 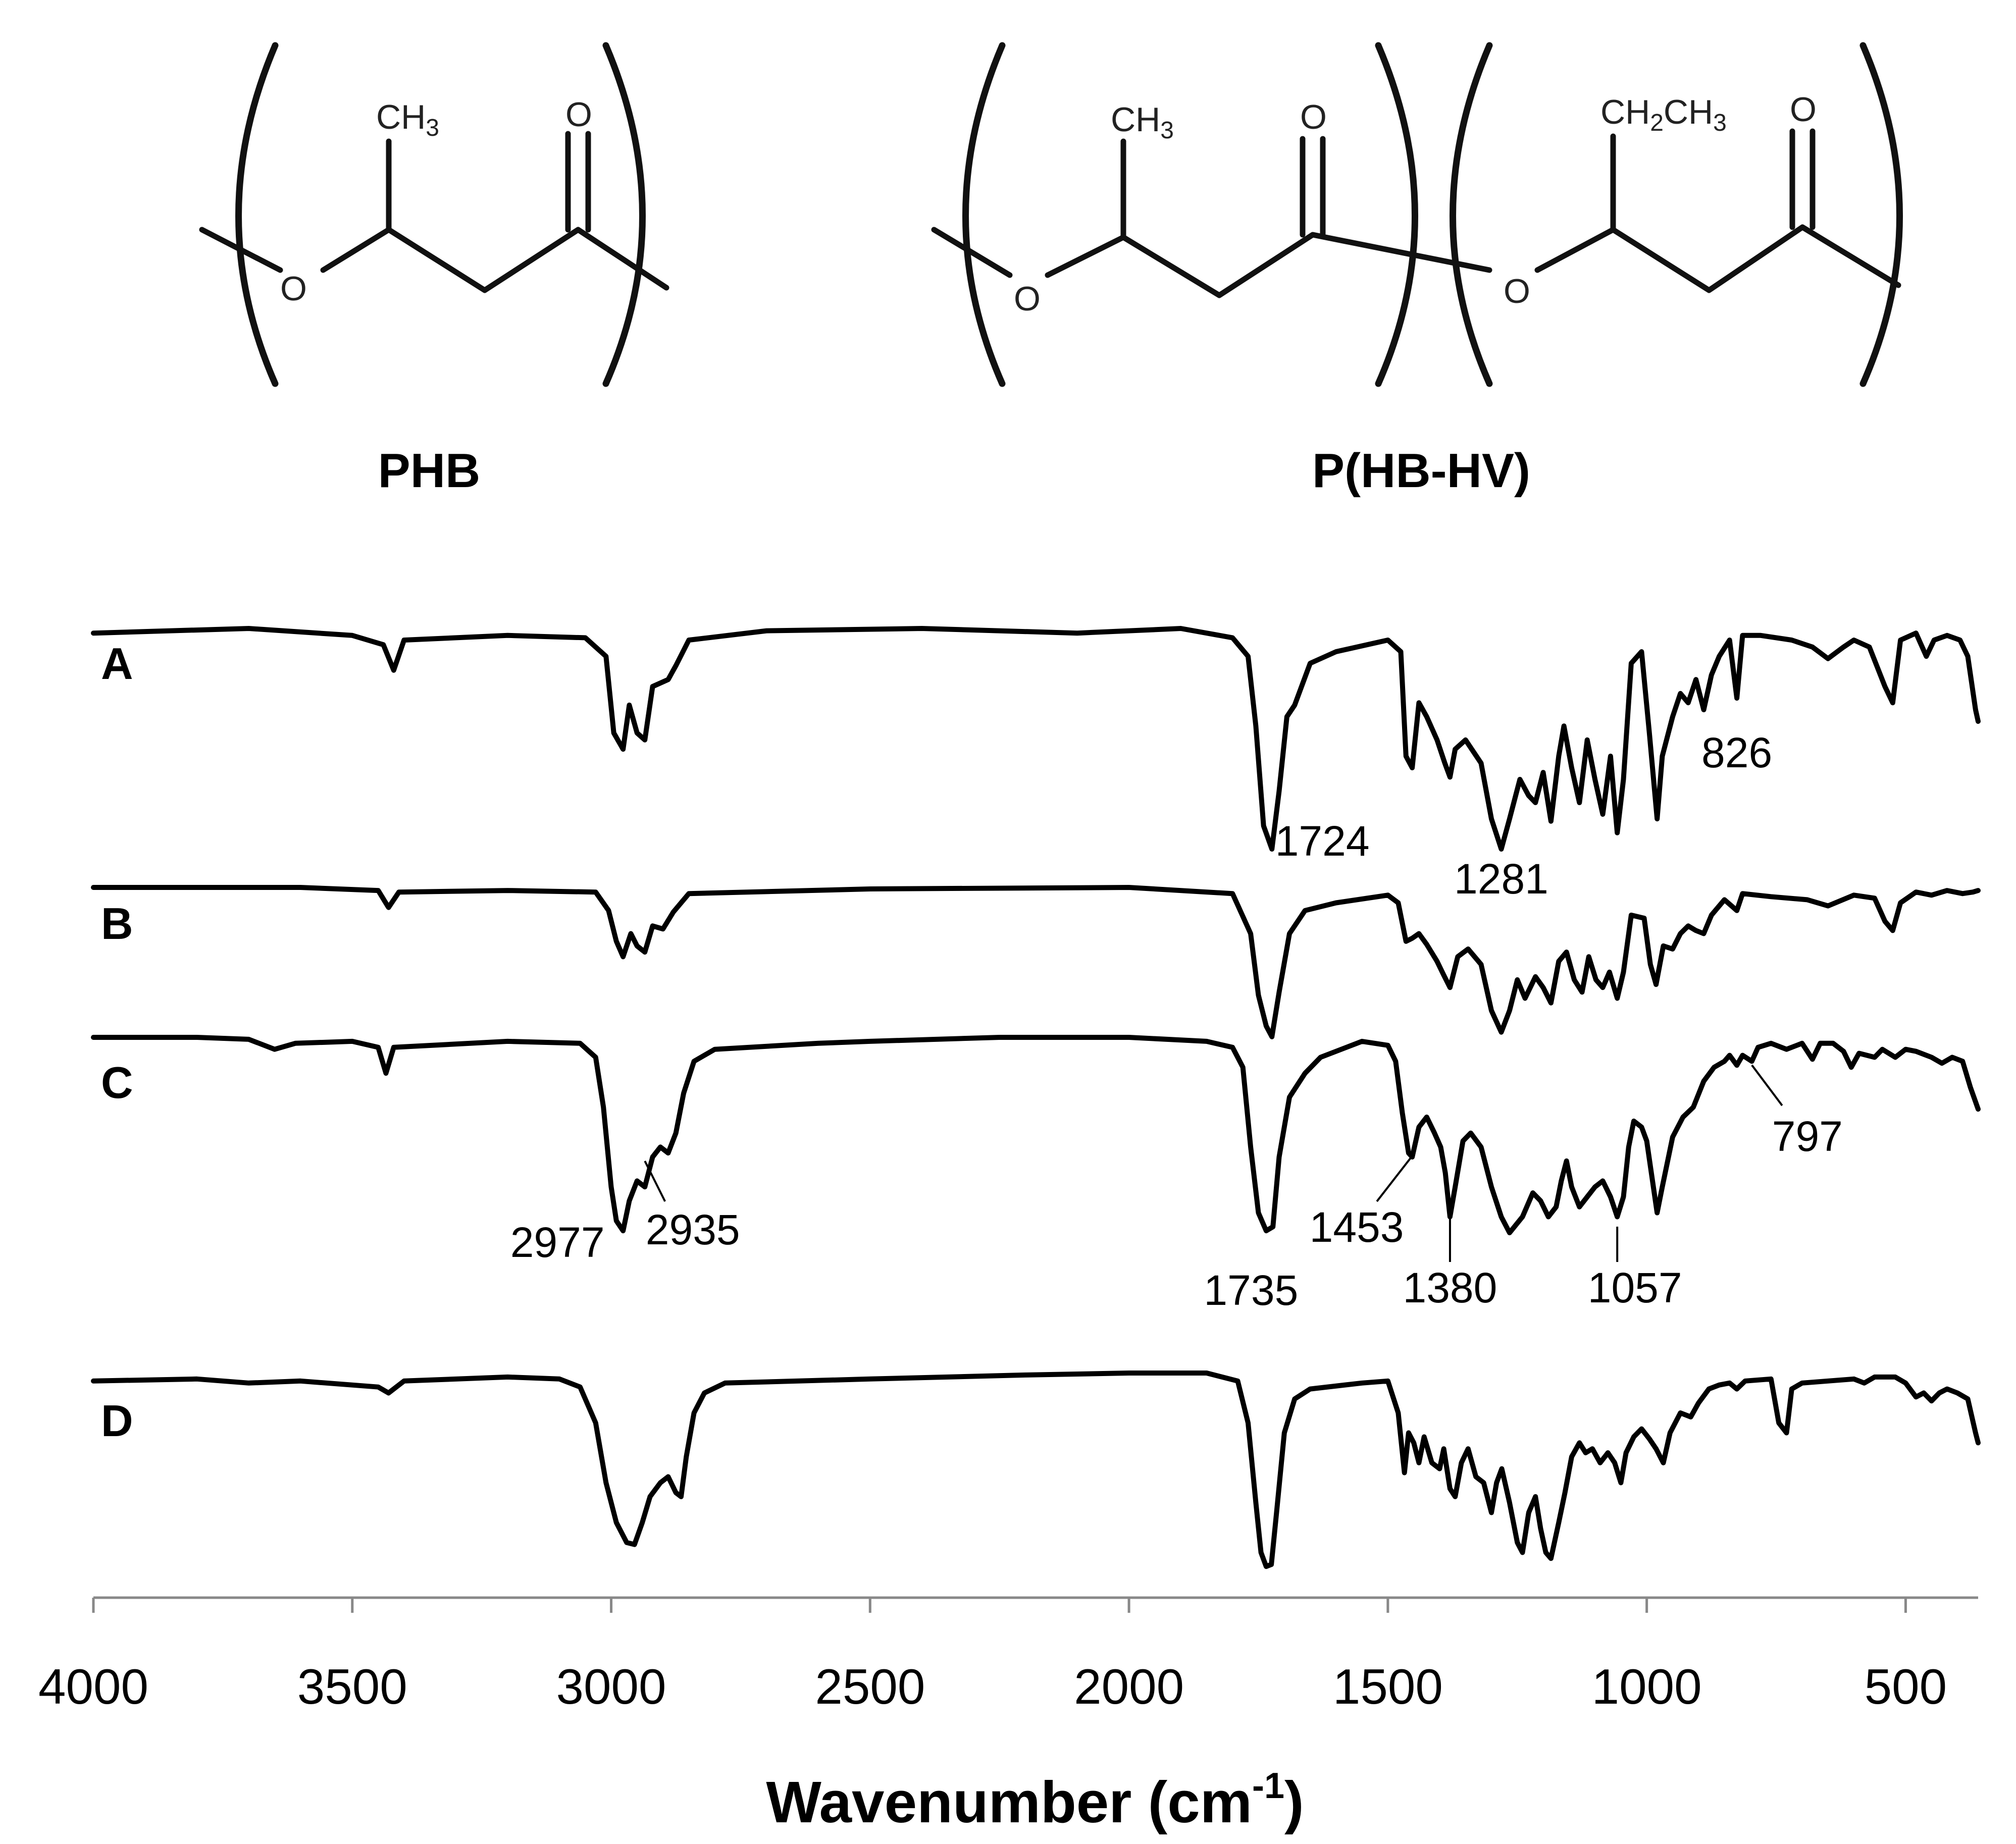 I want to click on spectrum-trace-d, so click(x=1036, y=1470).